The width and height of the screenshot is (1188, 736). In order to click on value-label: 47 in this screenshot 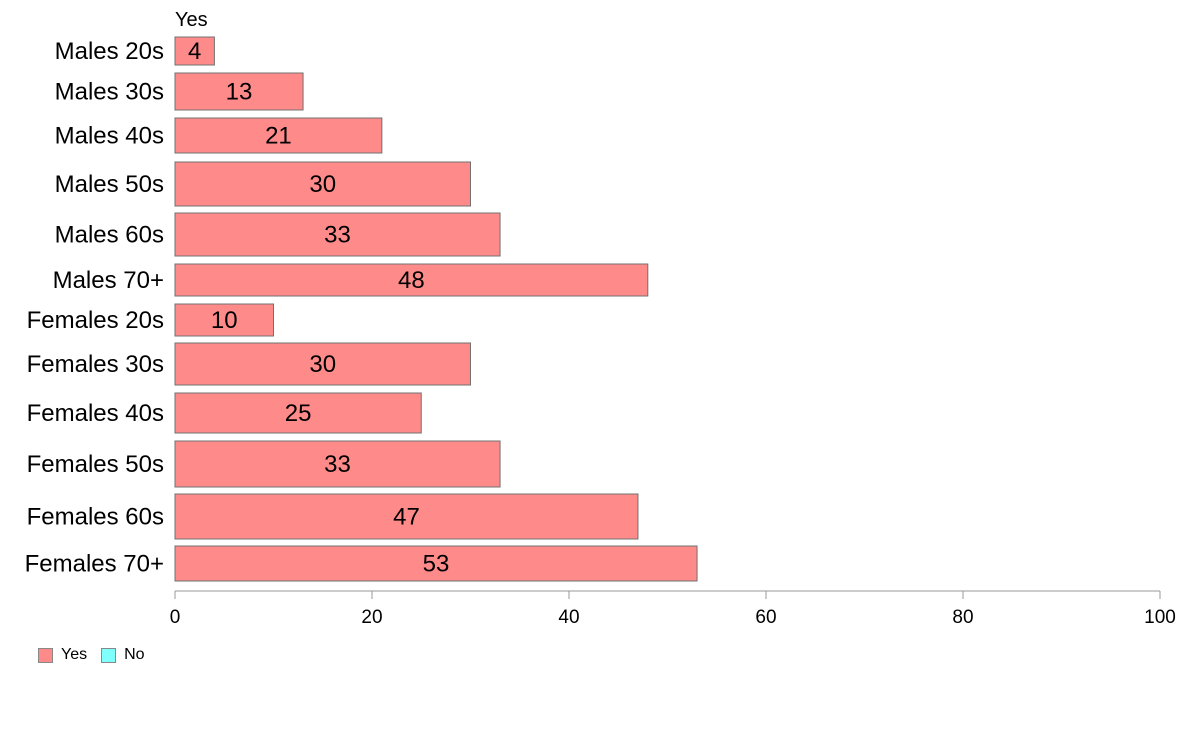, I will do `click(406, 517)`.